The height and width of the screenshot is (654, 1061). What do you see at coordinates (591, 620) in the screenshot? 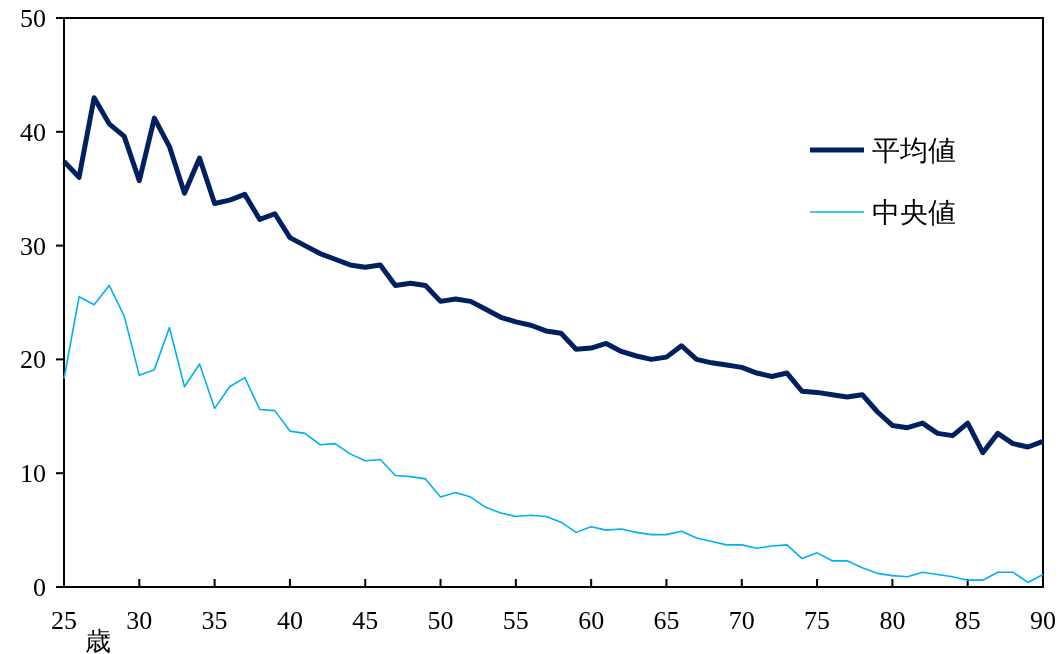
I see `xtick: 60` at bounding box center [591, 620].